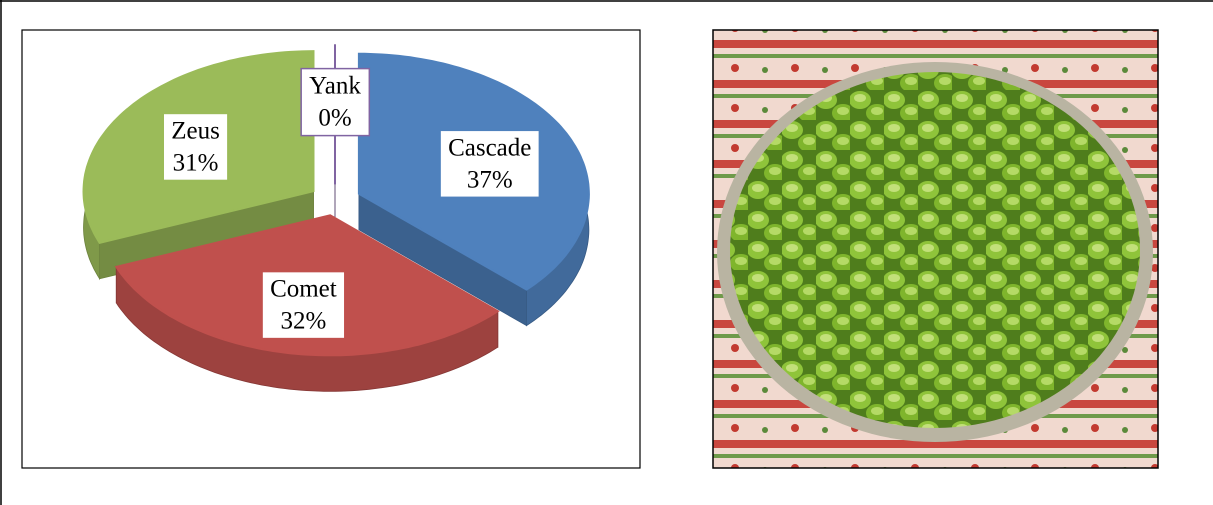 This screenshot has width=1213, height=505. I want to click on data-label: Zeus 31%, so click(195, 147).